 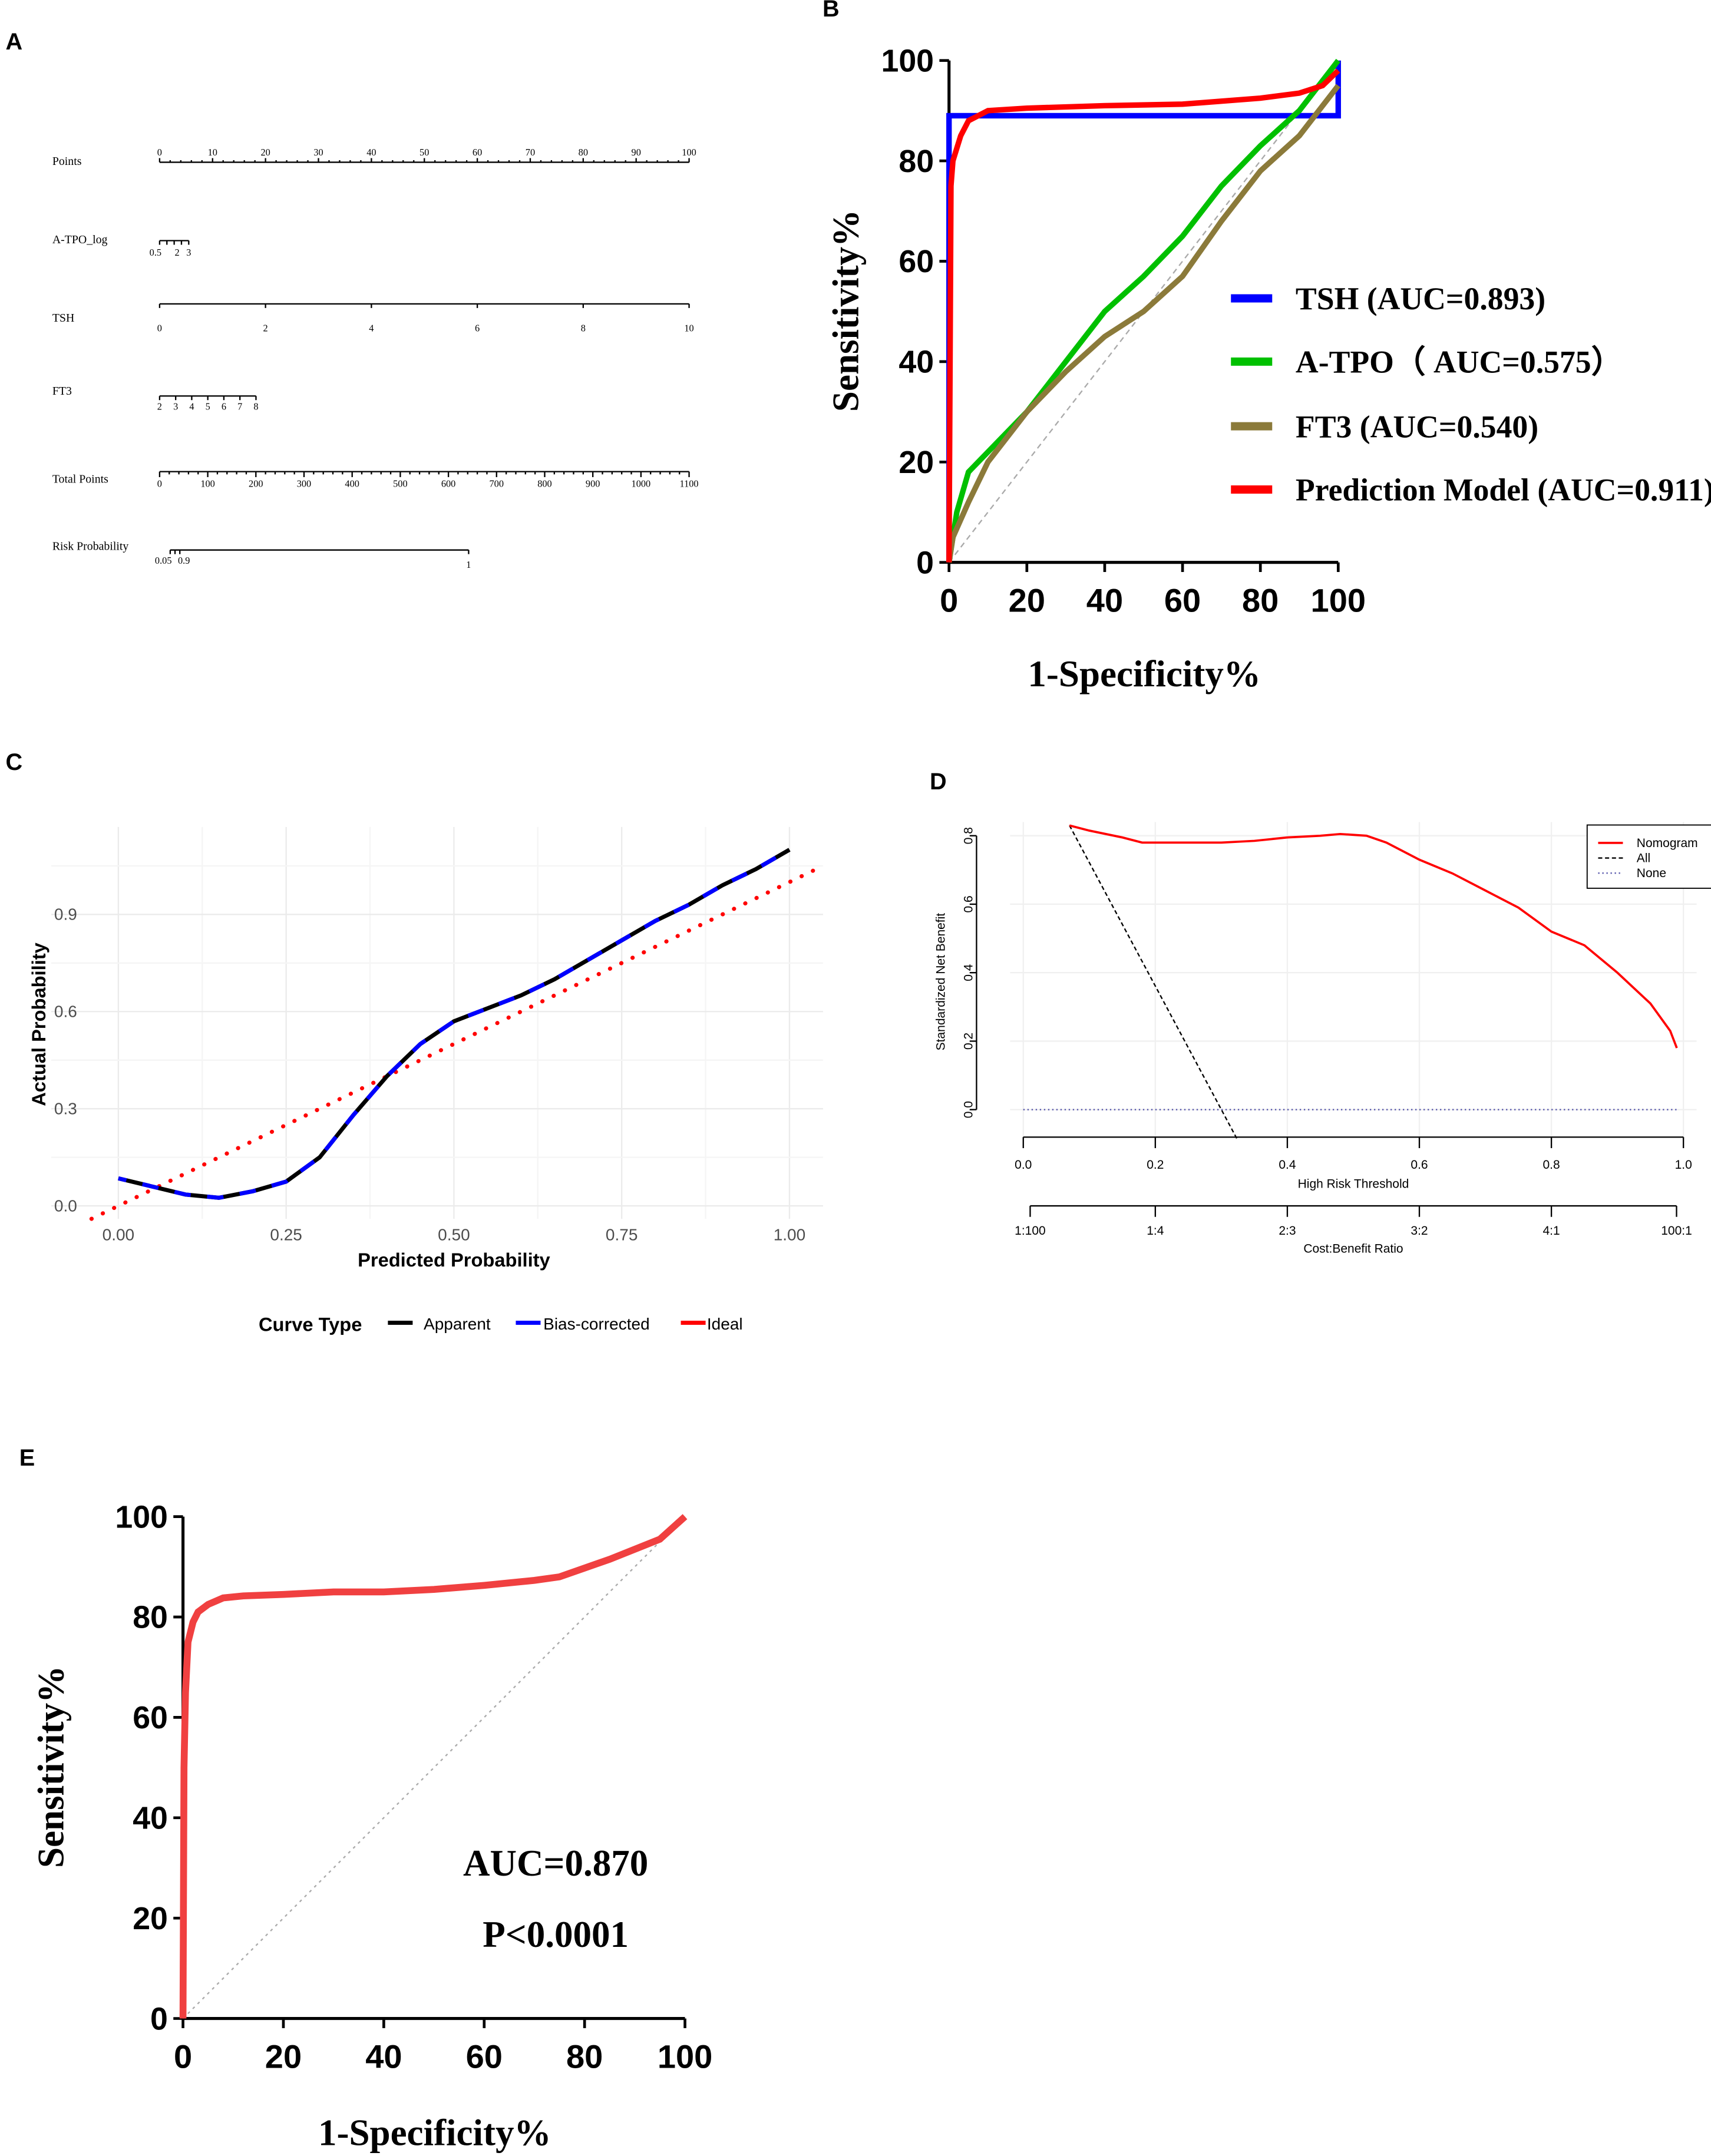 I want to click on ft3-tick-label: 7, so click(x=239, y=406).